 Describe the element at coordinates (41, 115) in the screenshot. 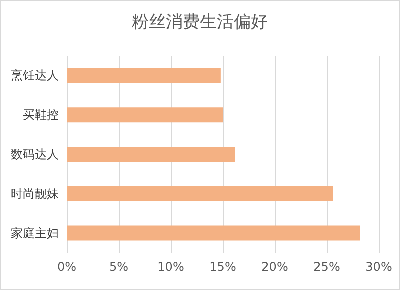

I see `y-tick-label: 买鞋控` at that location.